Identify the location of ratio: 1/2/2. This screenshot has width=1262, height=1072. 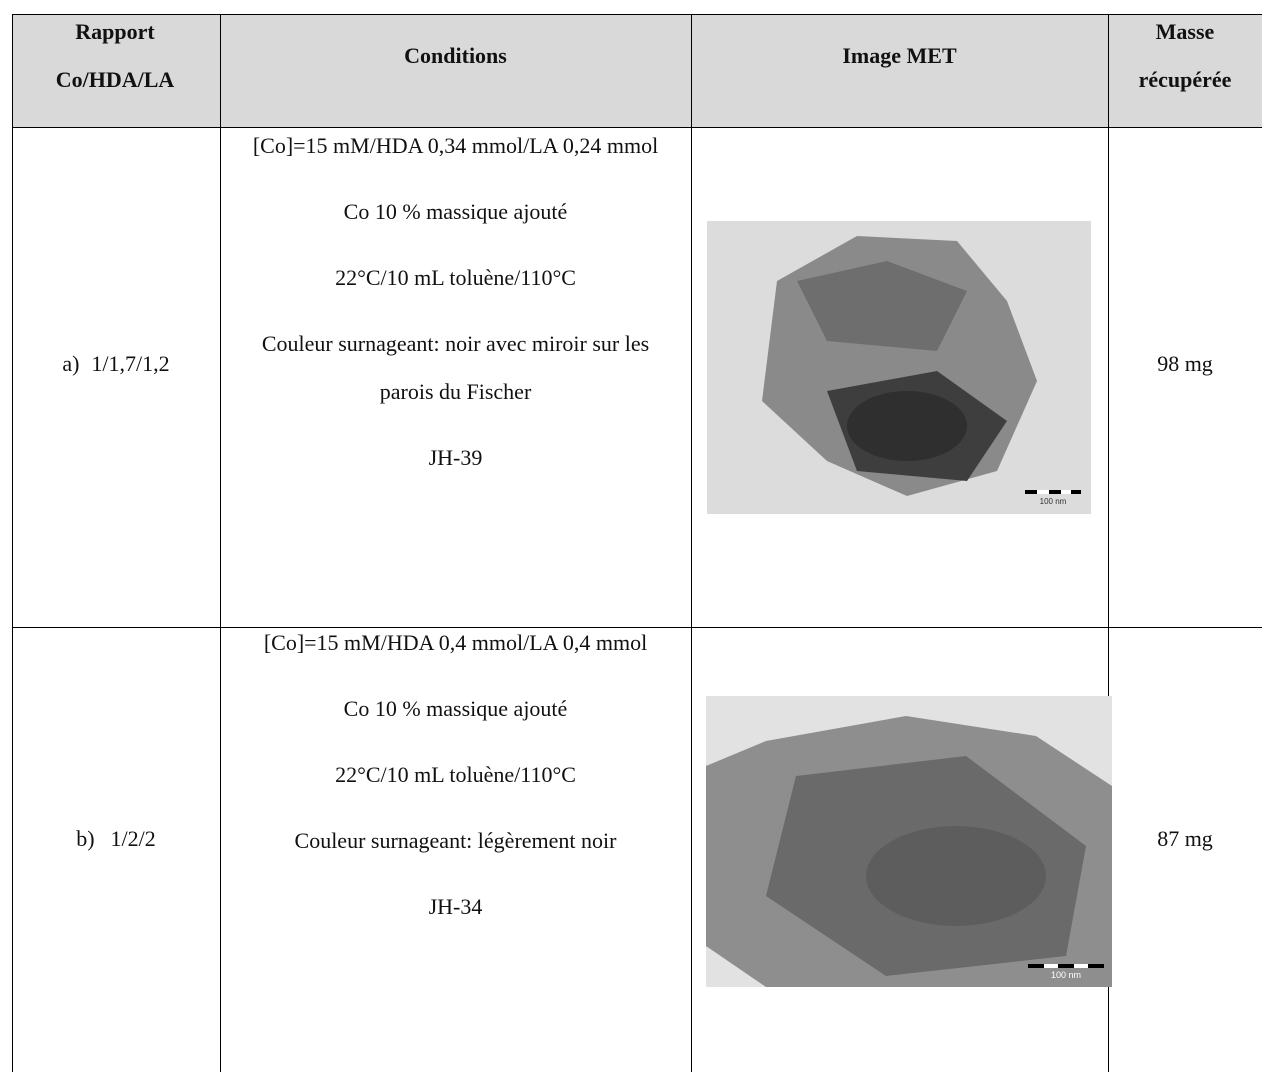
(133, 838).